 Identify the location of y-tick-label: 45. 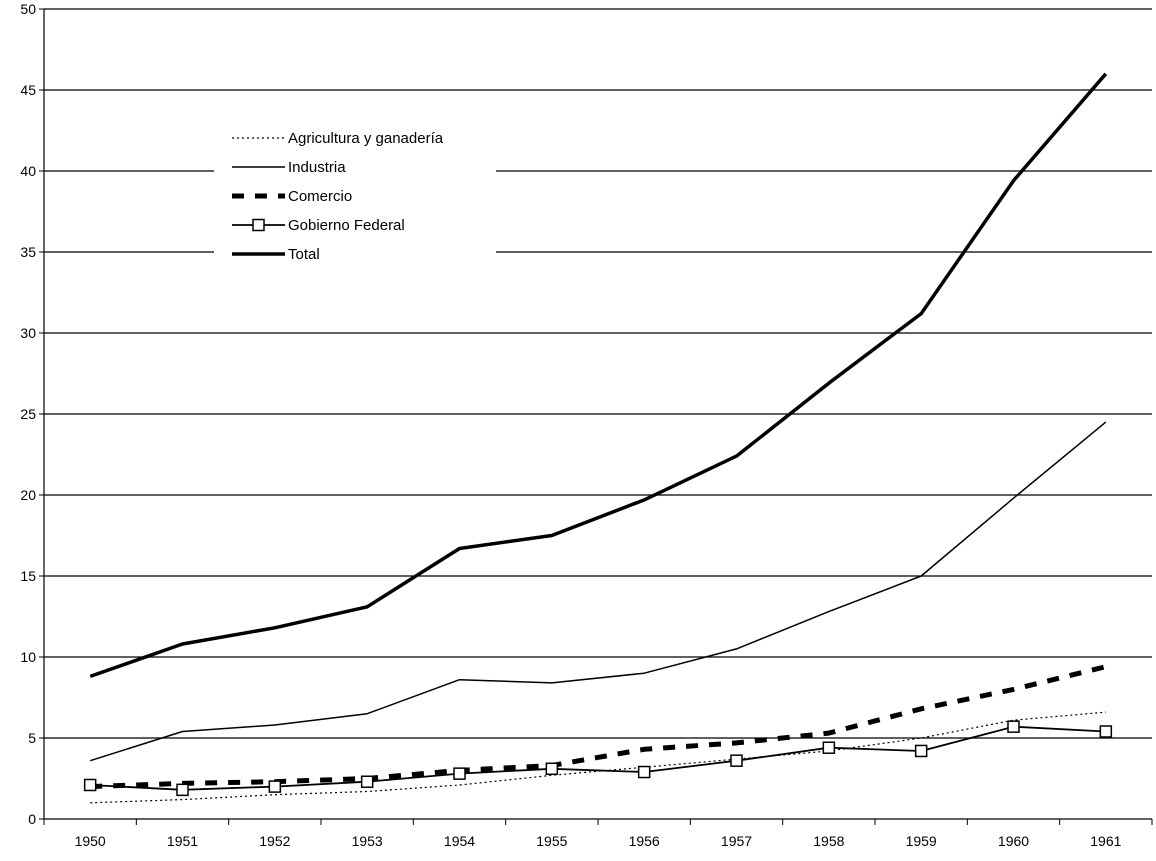
(28, 90).